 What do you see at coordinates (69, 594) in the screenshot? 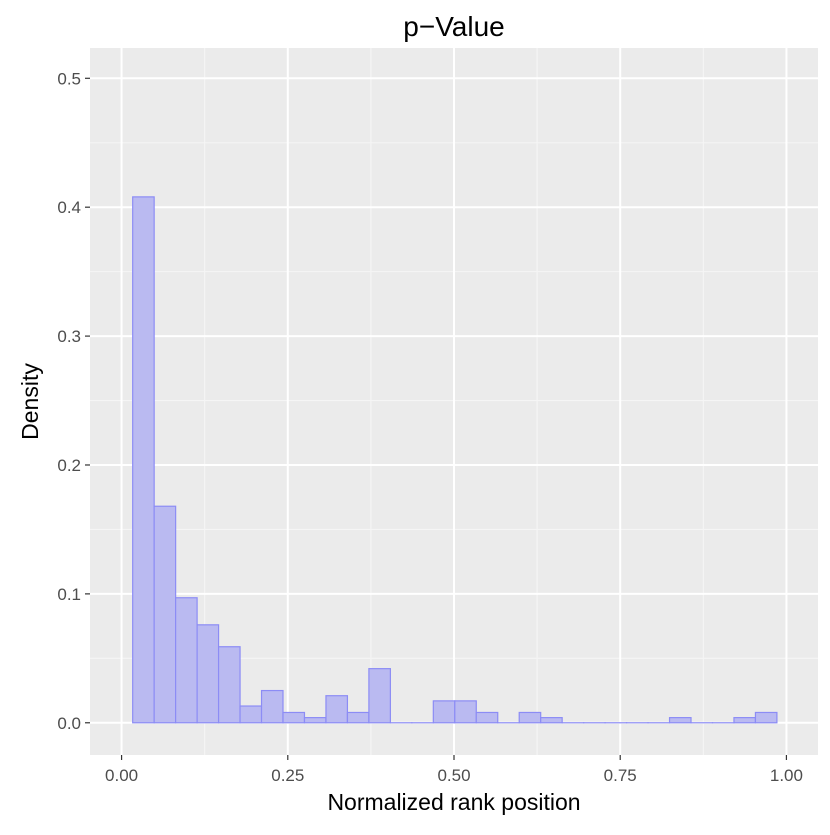
I see `y-tick-label: 0.1` at bounding box center [69, 594].